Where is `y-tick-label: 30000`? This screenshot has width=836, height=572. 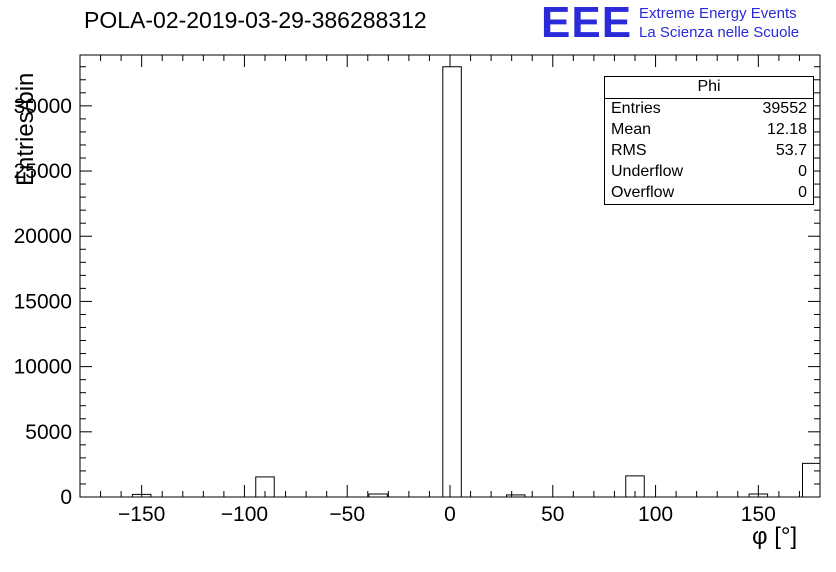 y-tick-label: 30000 is located at coordinates (43, 106).